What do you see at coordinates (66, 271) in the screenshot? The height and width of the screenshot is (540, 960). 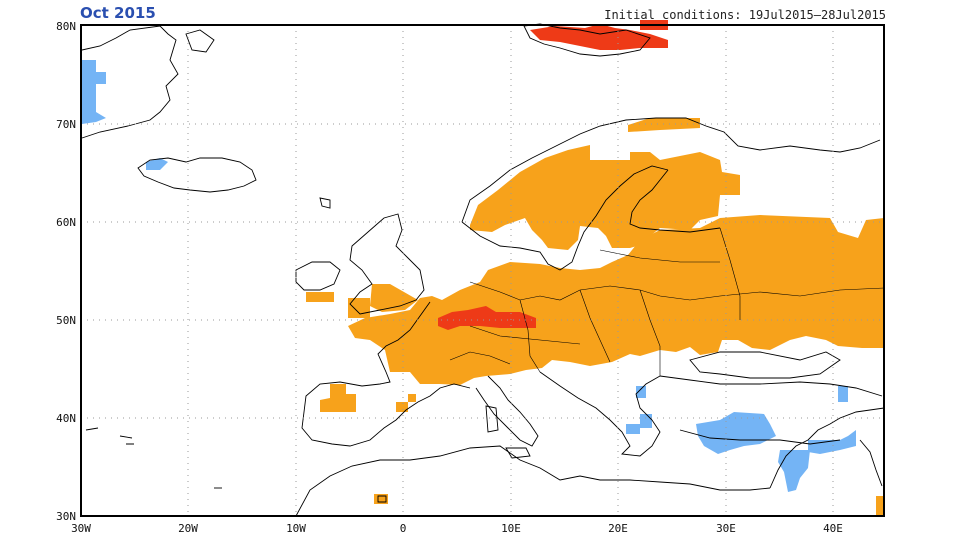 I see `latitude-ticks: 30N 40N 50N 60N 70N 80N` at bounding box center [66, 271].